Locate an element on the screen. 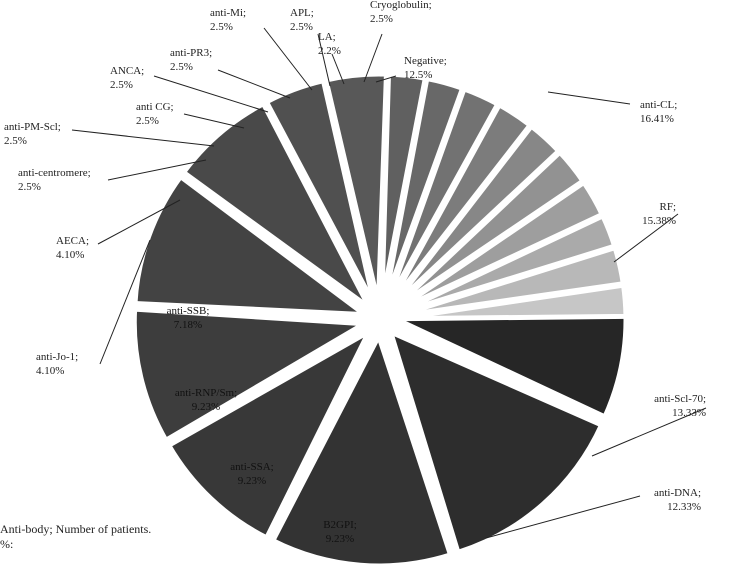  slice-label: AECA; 4.10% is located at coordinates (72, 248).